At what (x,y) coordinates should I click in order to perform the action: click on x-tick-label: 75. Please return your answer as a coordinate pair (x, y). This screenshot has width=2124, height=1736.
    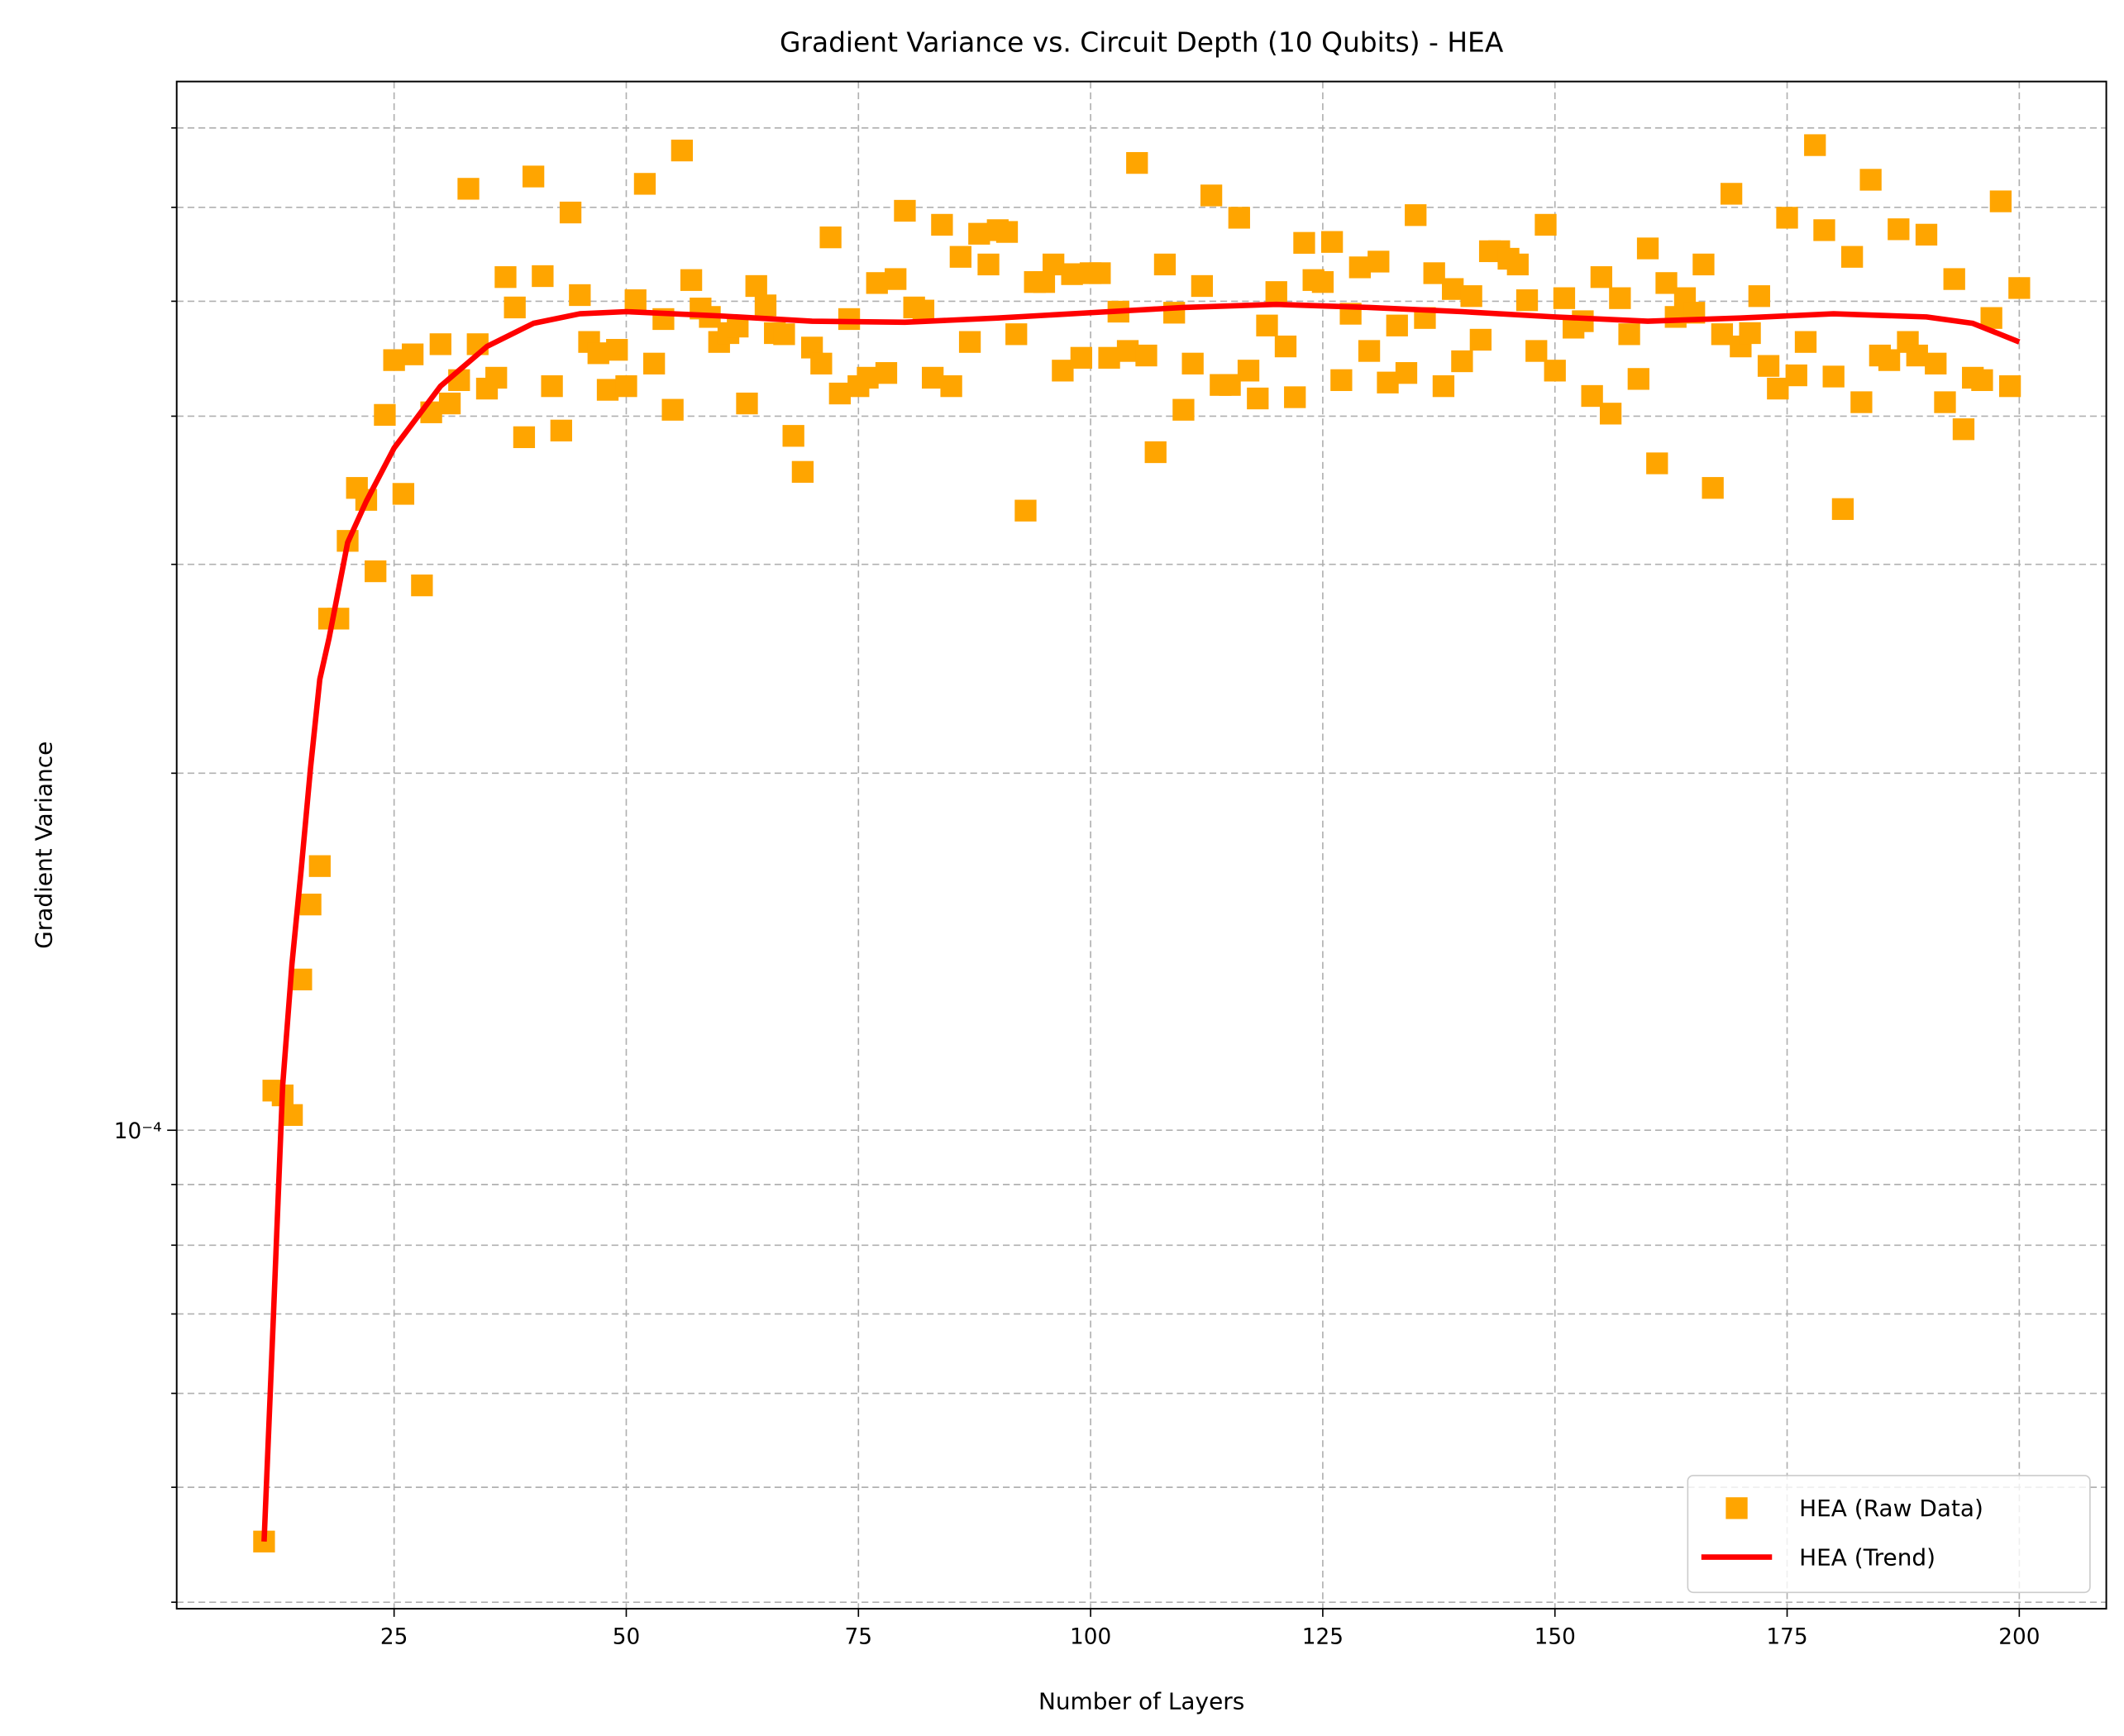
    Looking at the image, I should click on (858, 1637).